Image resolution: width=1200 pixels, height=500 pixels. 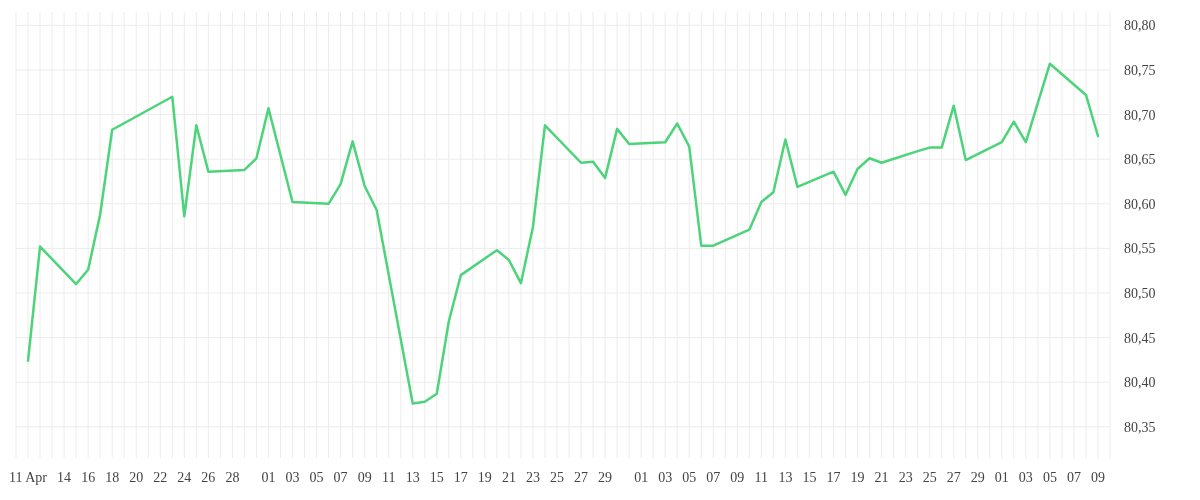 What do you see at coordinates (88, 477) in the screenshot?
I see `x-tick-label: 16` at bounding box center [88, 477].